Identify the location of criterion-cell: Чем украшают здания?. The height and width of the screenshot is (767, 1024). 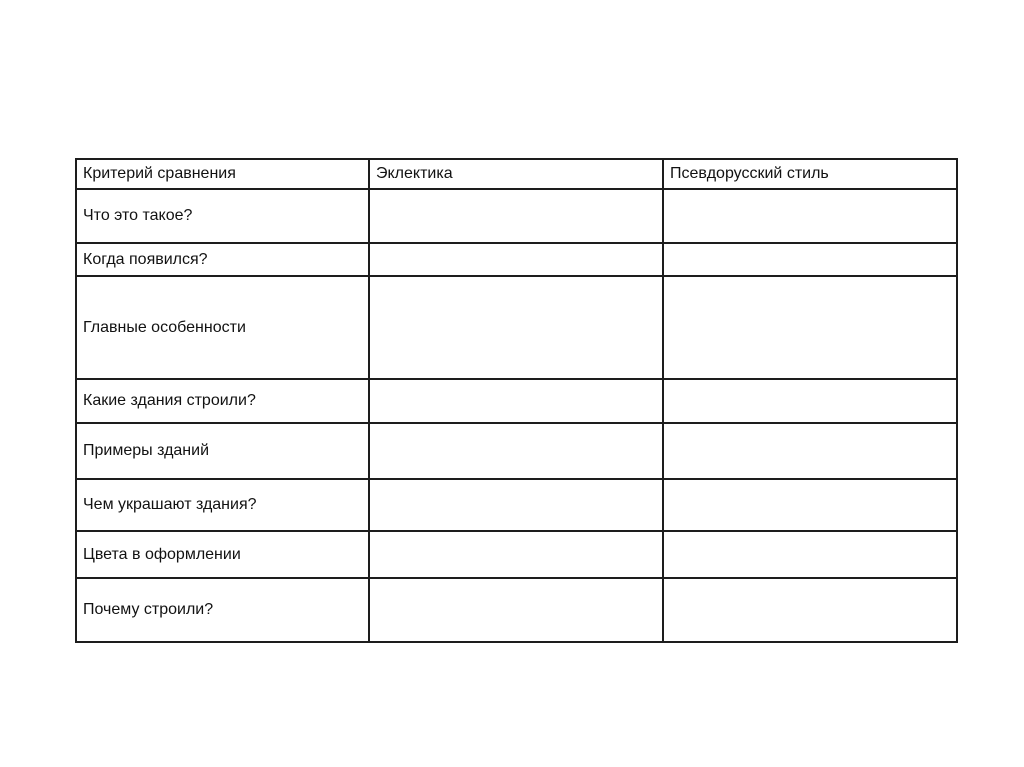
(222, 505).